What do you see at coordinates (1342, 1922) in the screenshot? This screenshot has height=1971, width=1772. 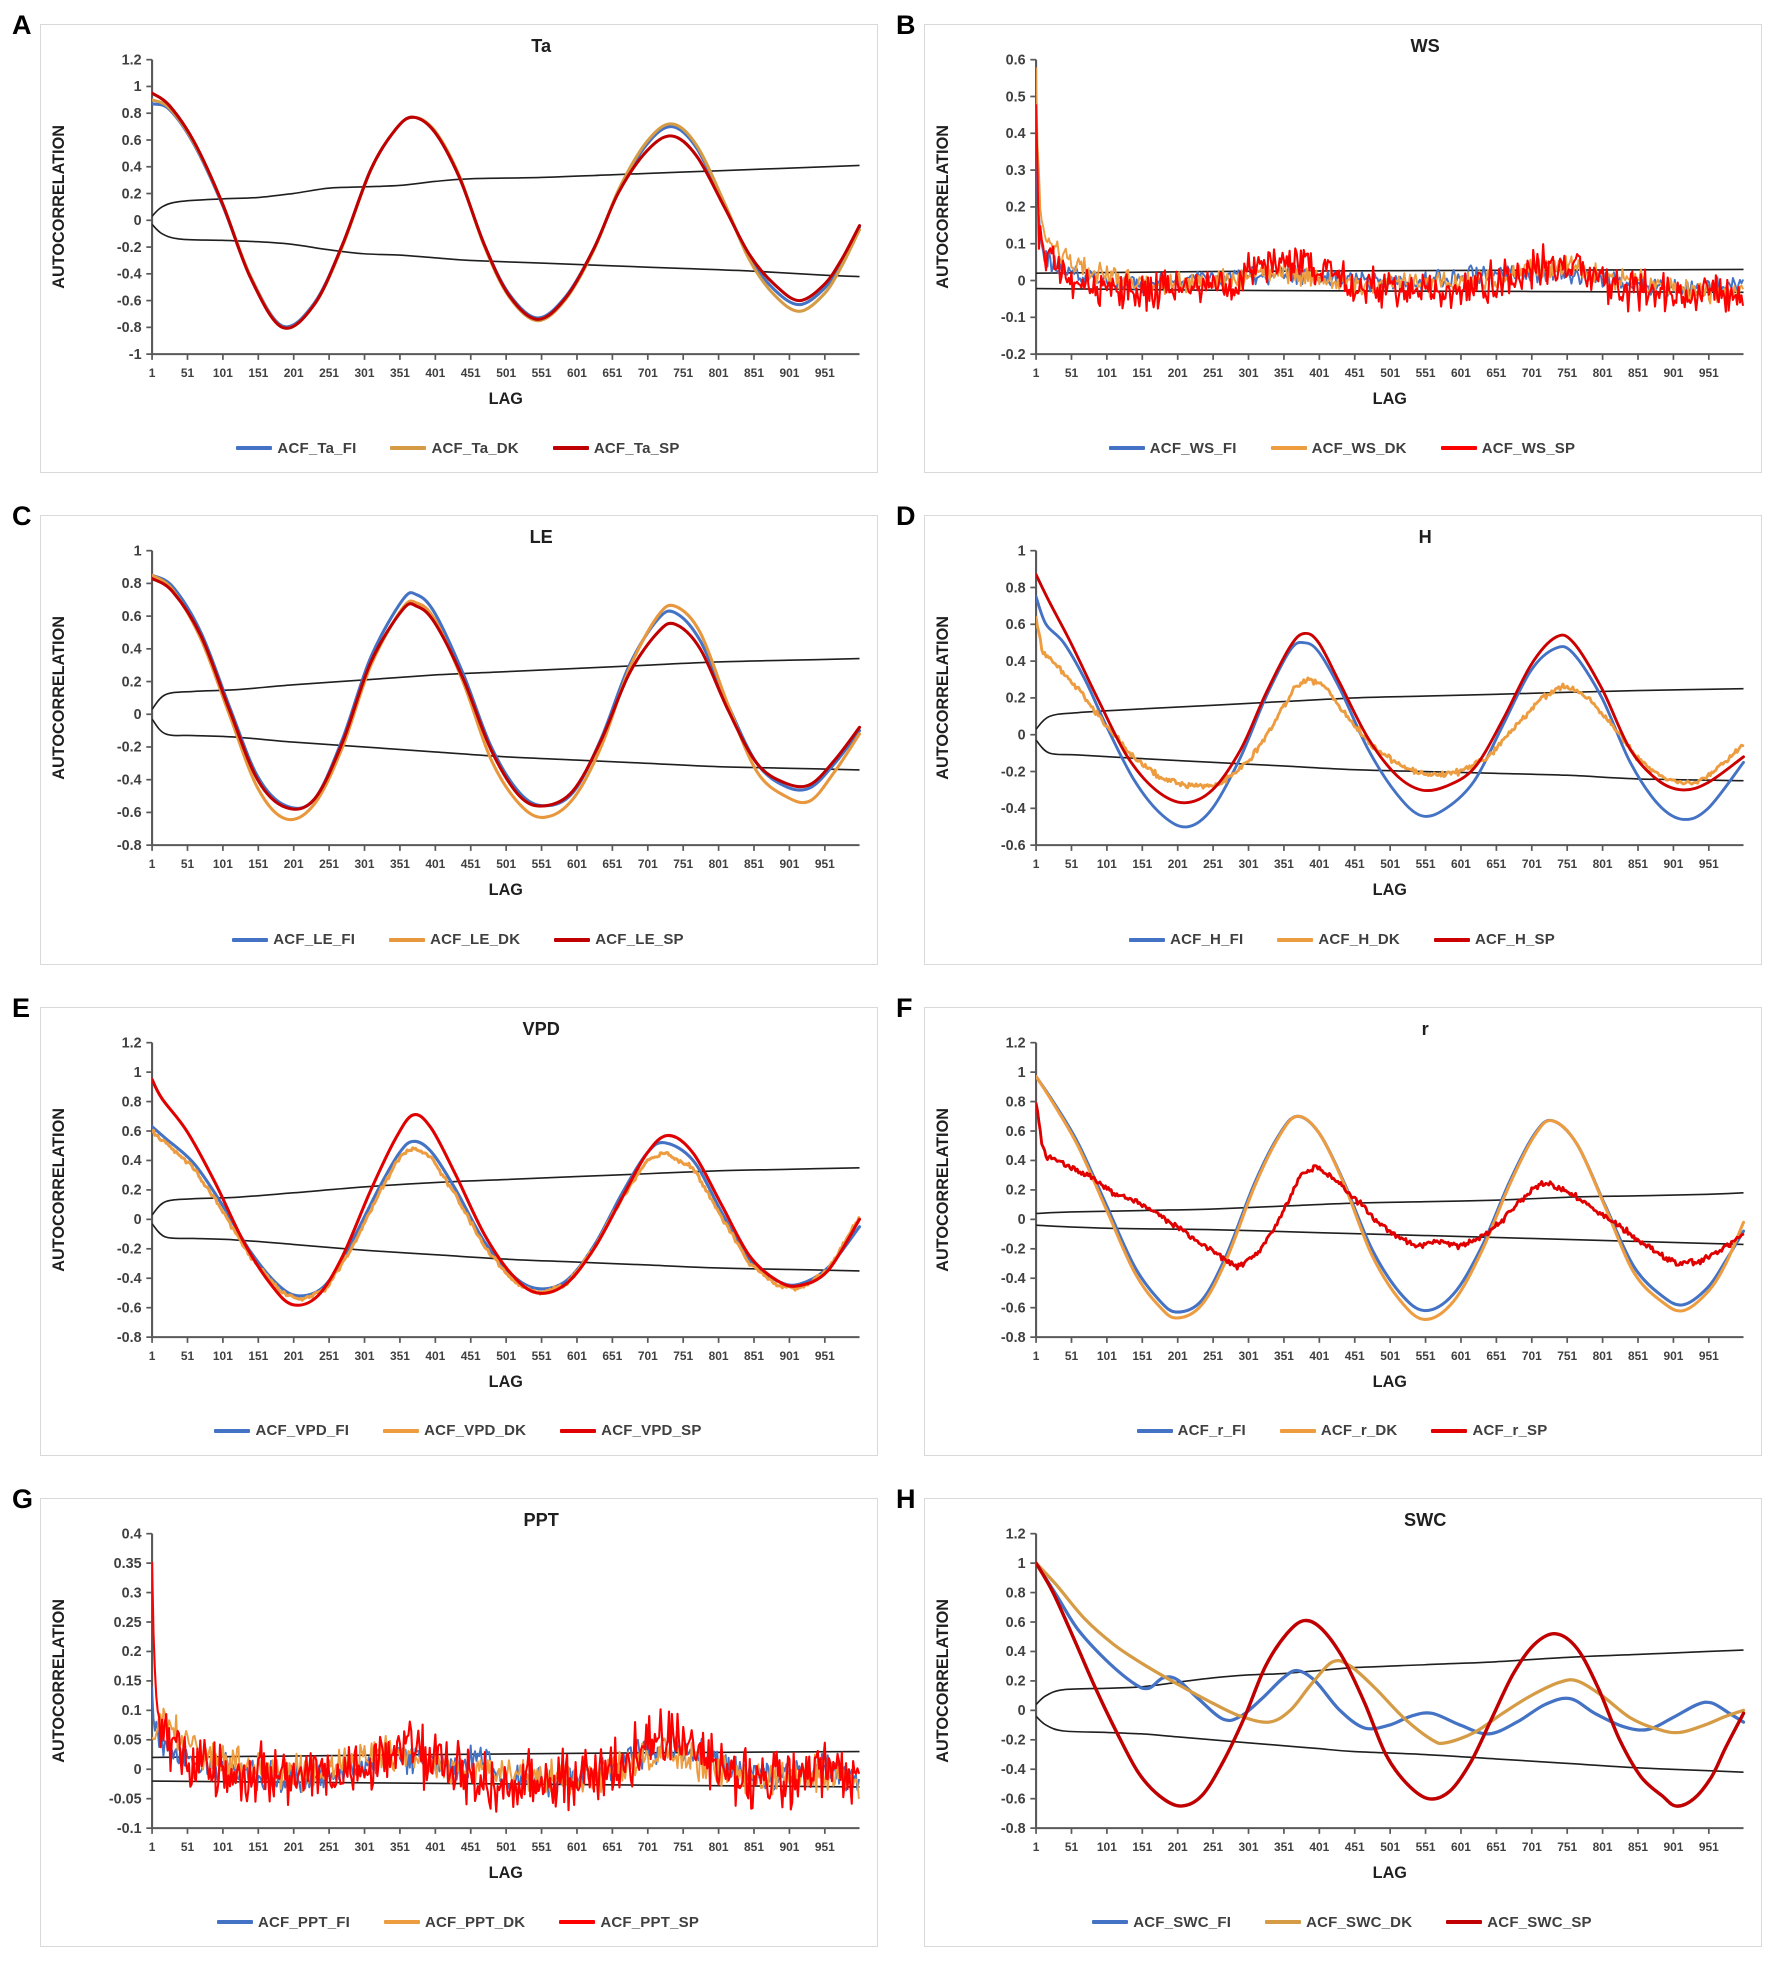 I see `legend: ACF_SWC_FI ACF_SWC_DK ACF_SWC_SP` at bounding box center [1342, 1922].